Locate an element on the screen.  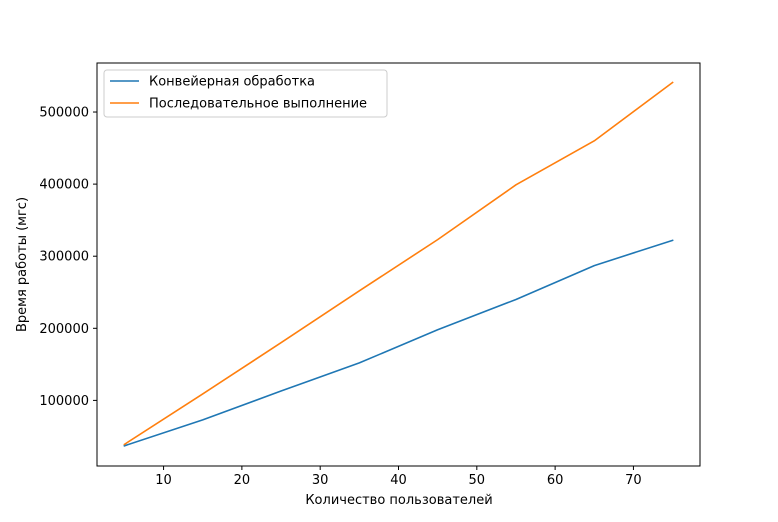
y-tick-label: 300000 is located at coordinates (64, 257).